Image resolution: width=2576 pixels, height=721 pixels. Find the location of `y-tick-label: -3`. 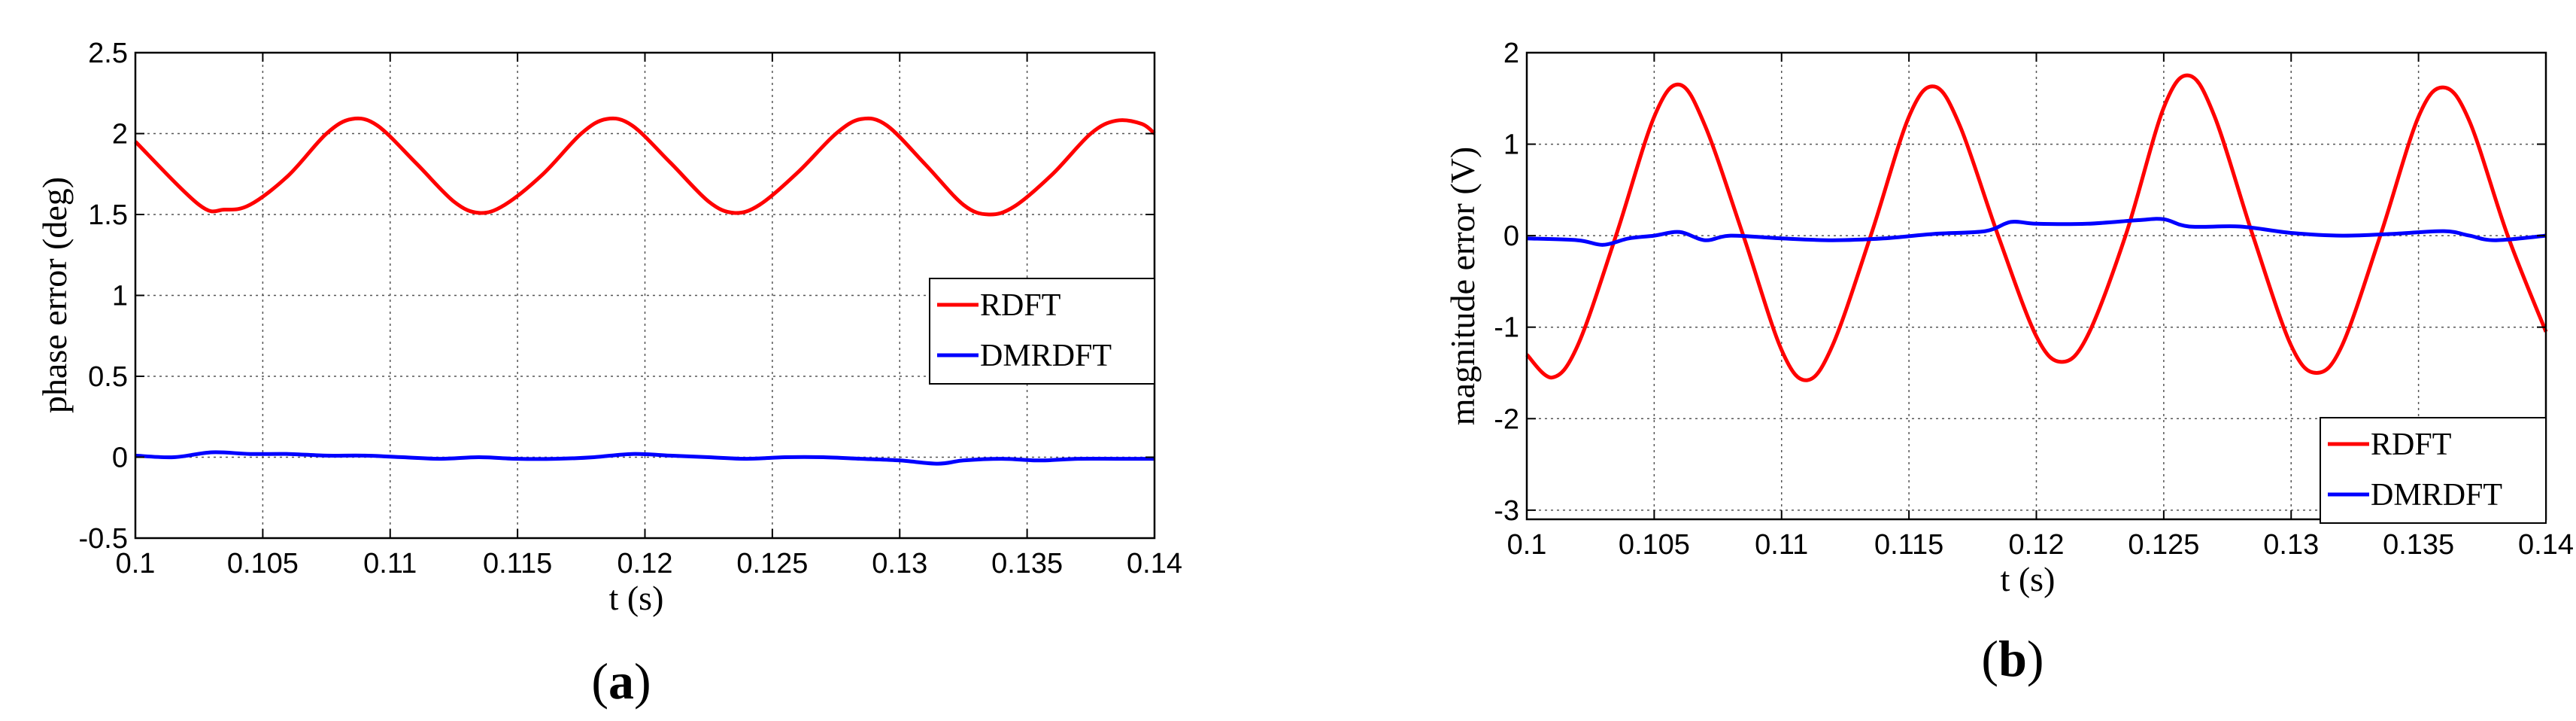

y-tick-label: -3 is located at coordinates (1506, 511).